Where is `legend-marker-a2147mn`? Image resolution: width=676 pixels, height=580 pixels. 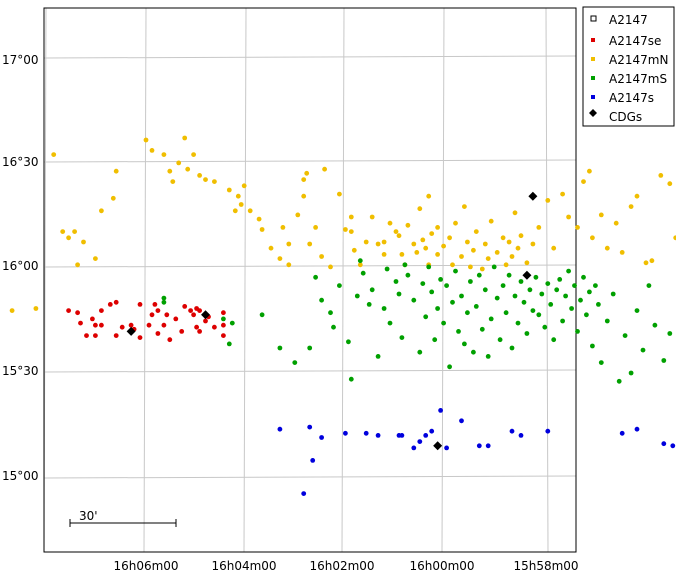
legend-marker-a2147mn is located at coordinates (593, 59).